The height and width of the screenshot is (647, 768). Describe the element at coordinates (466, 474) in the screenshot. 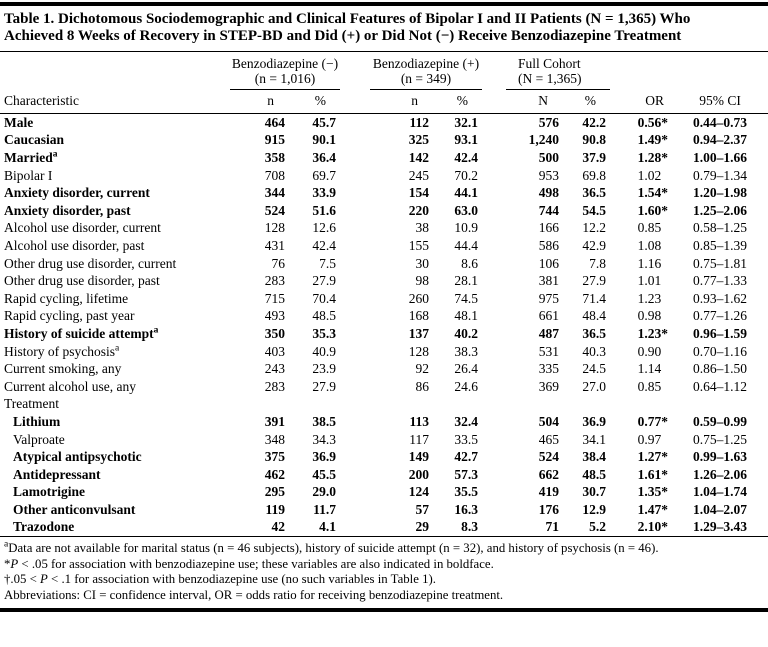

I see `benzo-plus-pct: 57.3` at that location.